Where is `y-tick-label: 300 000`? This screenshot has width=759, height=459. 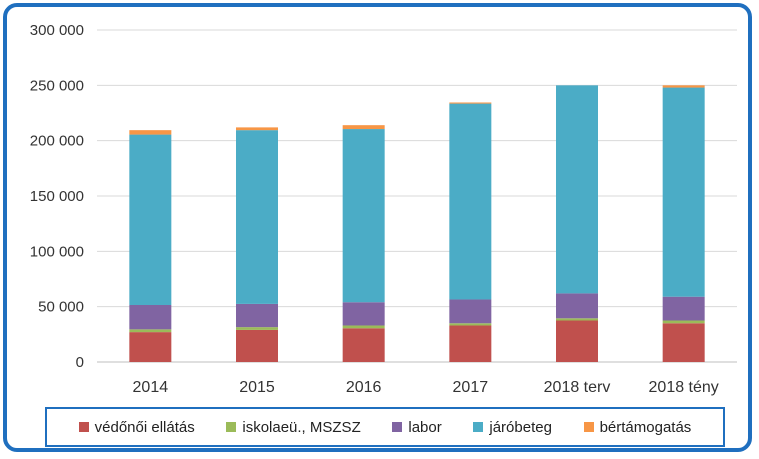
y-tick-label: 300 000 is located at coordinates (57, 30).